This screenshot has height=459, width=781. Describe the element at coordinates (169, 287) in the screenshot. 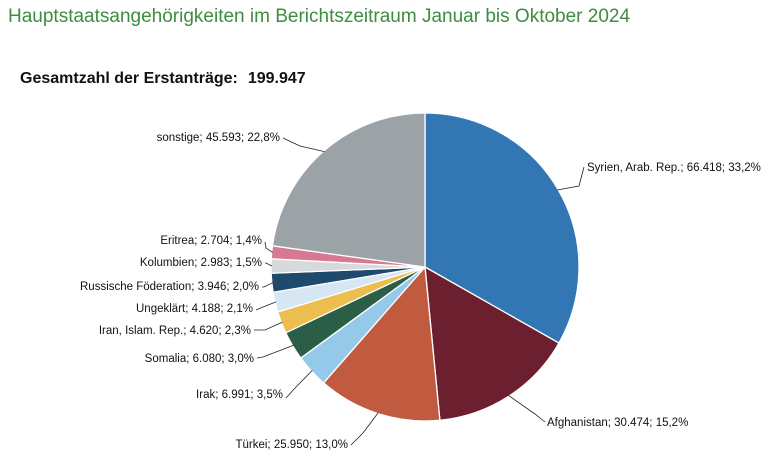

I see `slice-label: Russische Föderation; 3.946; 2,0%` at that location.